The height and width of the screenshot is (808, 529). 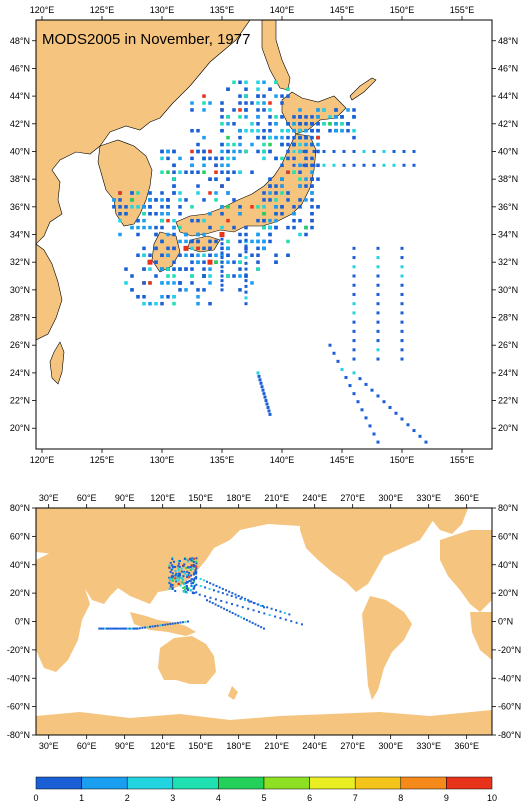 I want to click on y-tick-label-left: 46°N, so click(x=20, y=68).